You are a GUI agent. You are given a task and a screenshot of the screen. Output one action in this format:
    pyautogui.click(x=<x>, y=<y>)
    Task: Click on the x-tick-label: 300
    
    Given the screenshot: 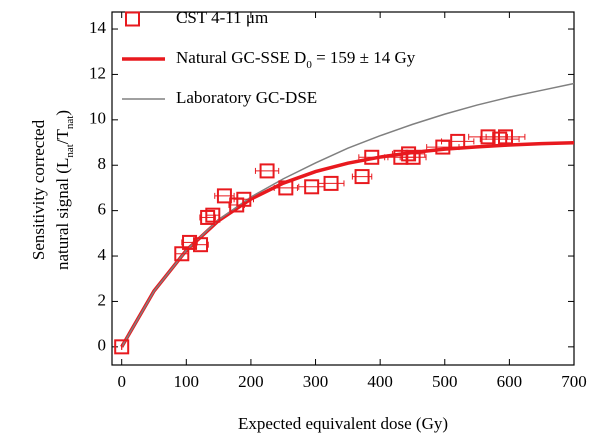 What is the action you would take?
    pyautogui.click(x=316, y=381)
    